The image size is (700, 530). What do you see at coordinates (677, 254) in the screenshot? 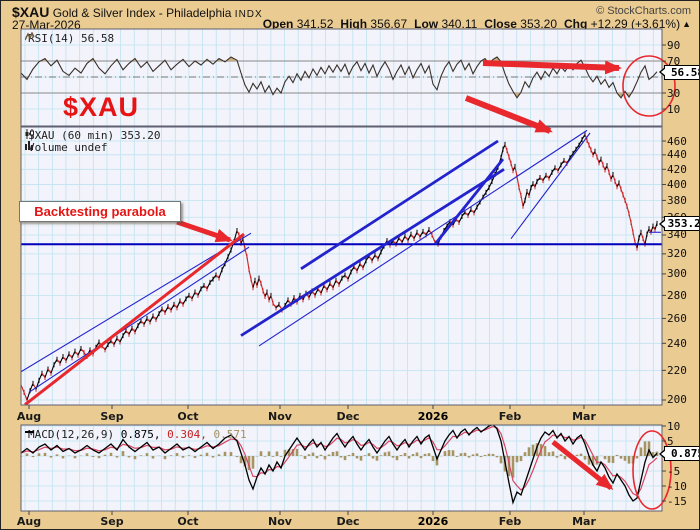
I see `y-axis-label-price: 320` at bounding box center [677, 254].